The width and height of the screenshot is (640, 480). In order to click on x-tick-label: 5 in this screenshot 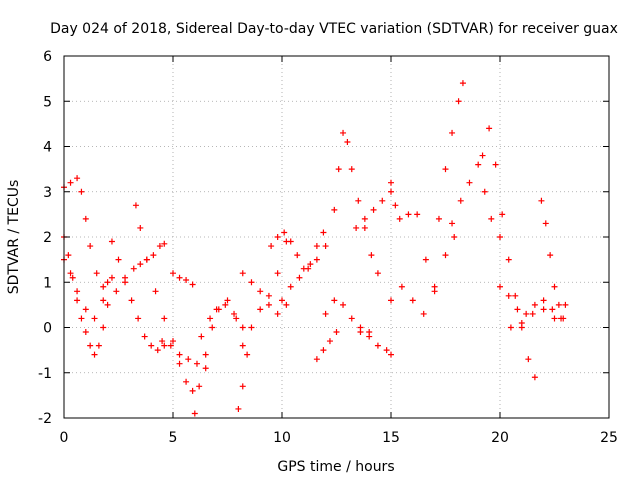, I will do `click(173, 438)`.